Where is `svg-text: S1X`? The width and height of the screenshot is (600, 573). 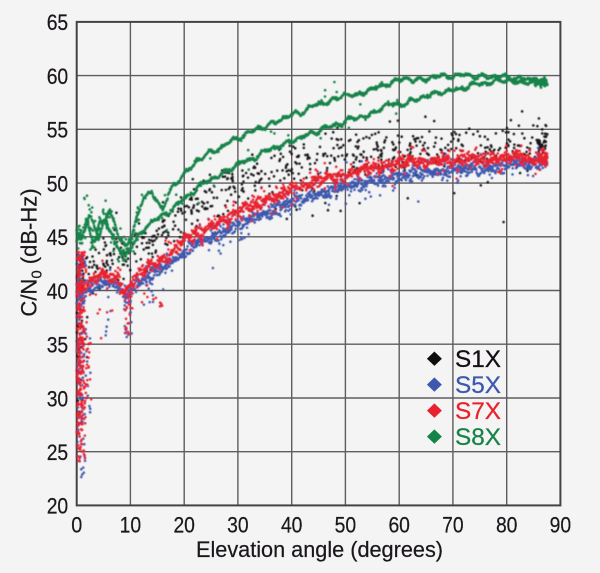 svg-text: S1X is located at coordinates (478, 359).